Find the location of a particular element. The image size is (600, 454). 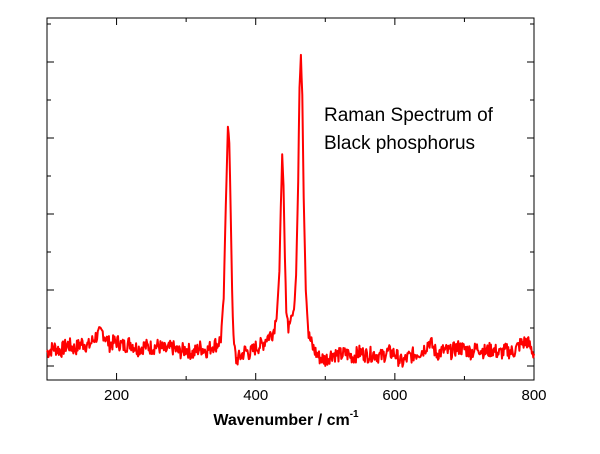

annotation-line-1: Raman Spectrum of is located at coordinates (409, 115).